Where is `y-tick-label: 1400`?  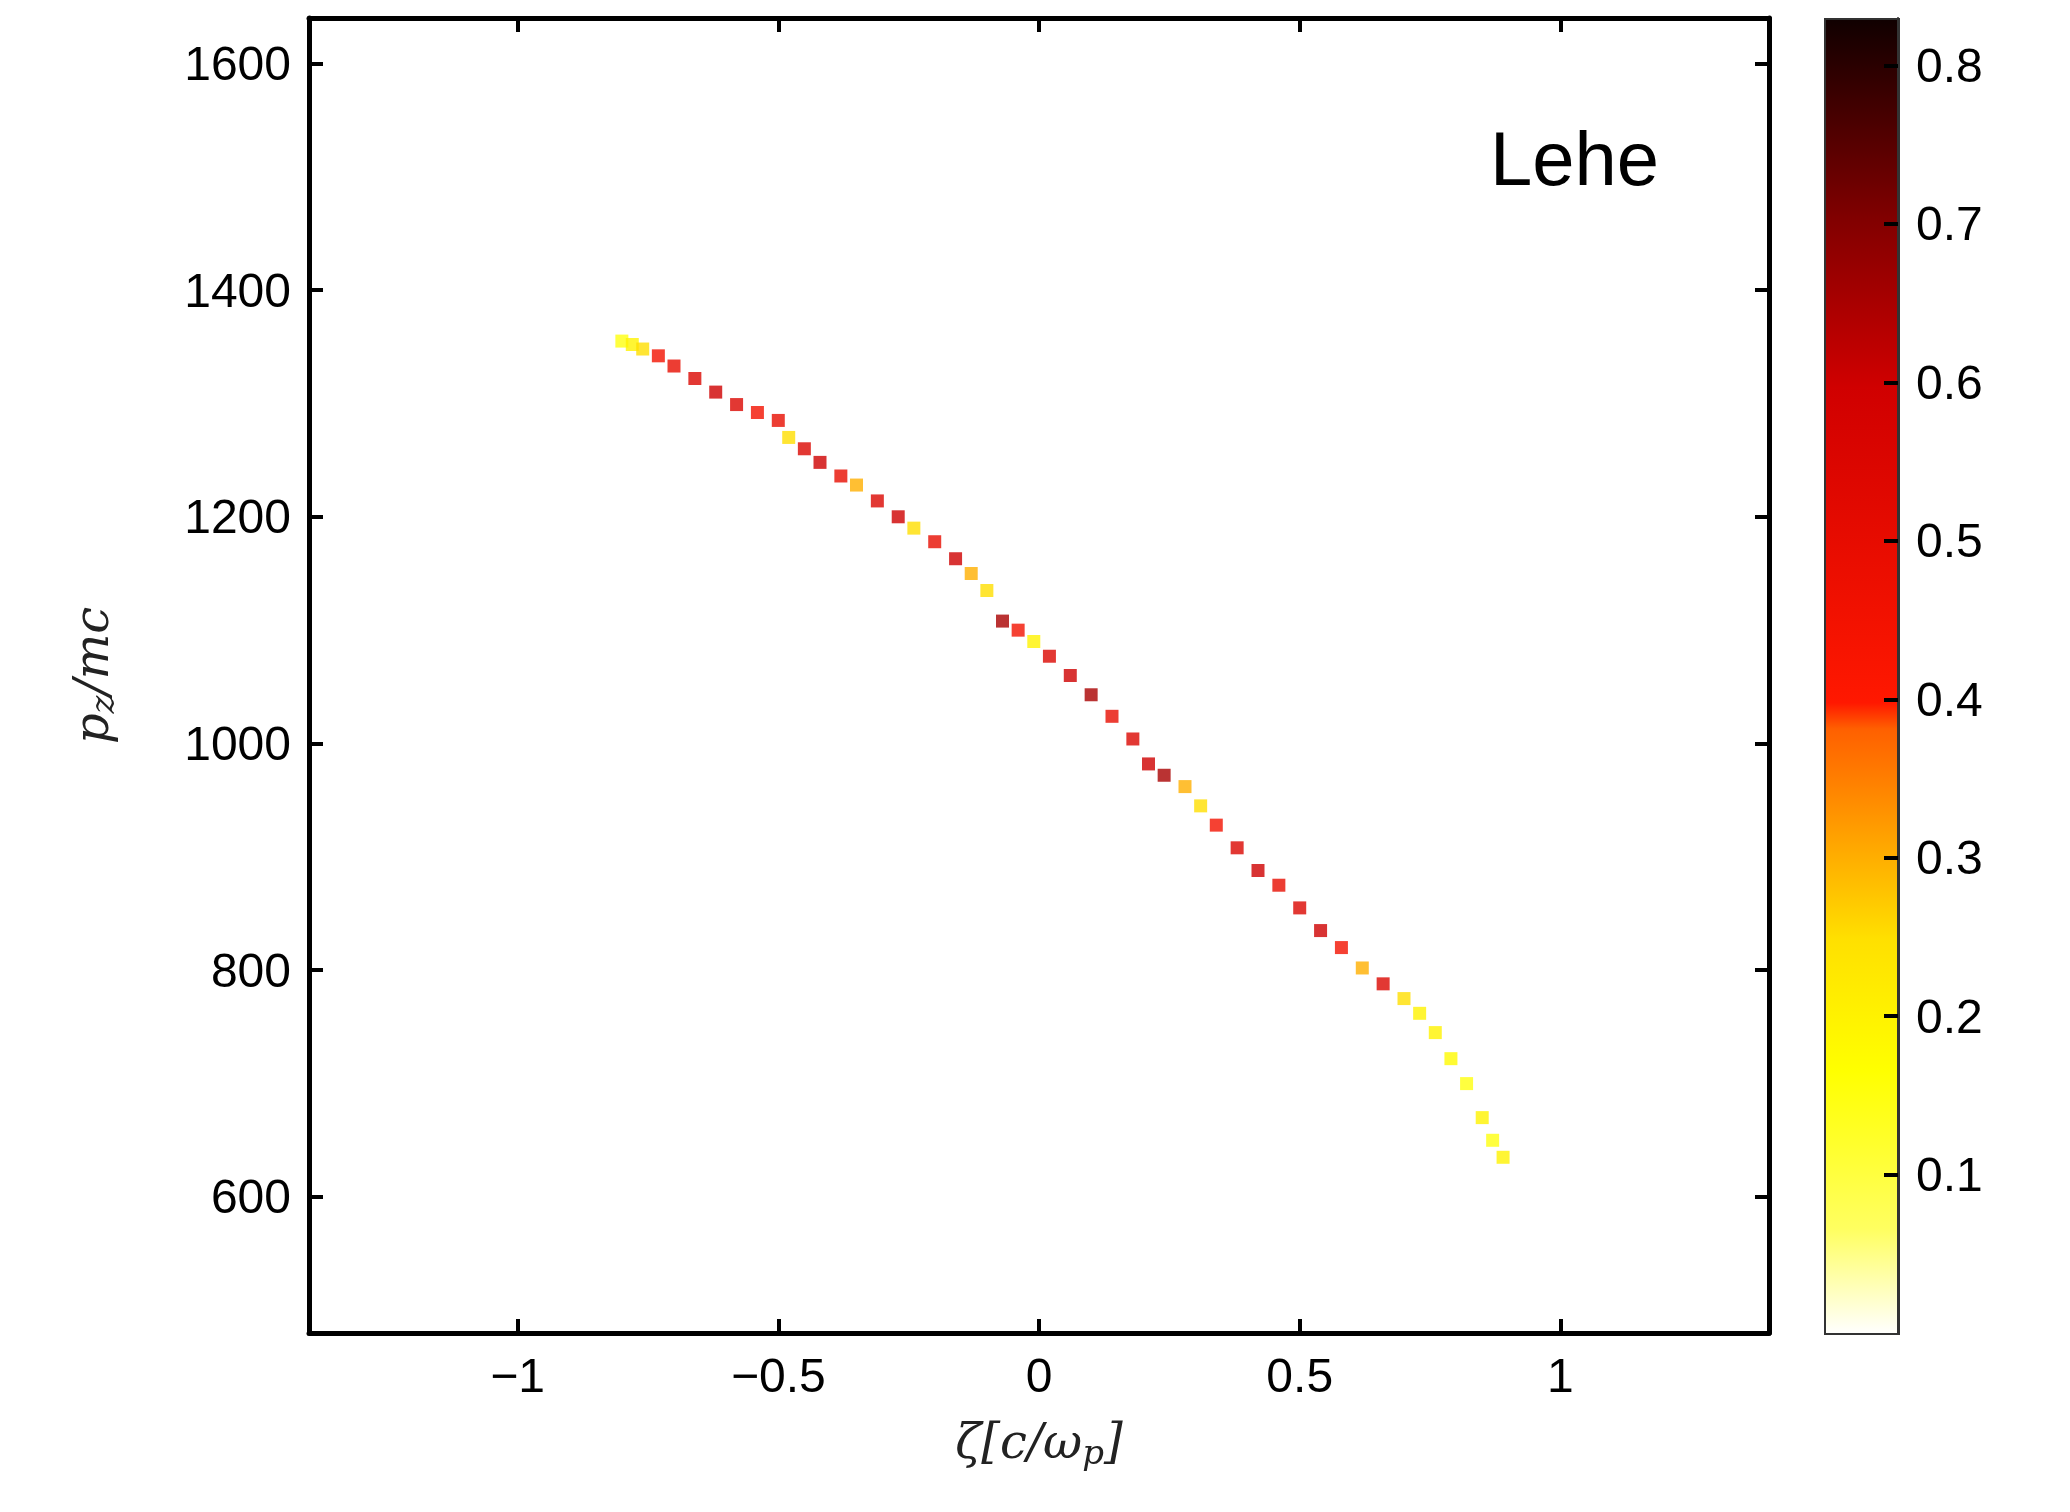 y-tick-label: 1400 is located at coordinates (237, 290).